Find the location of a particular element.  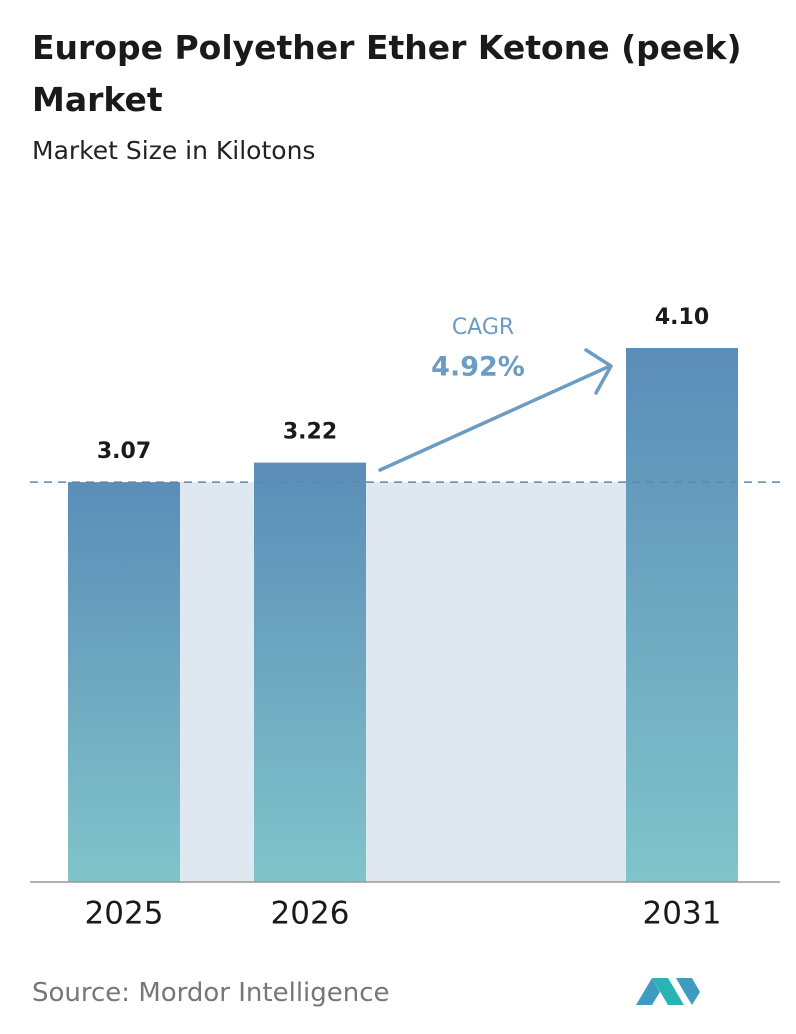

value-label: 3.22 is located at coordinates (310, 432).